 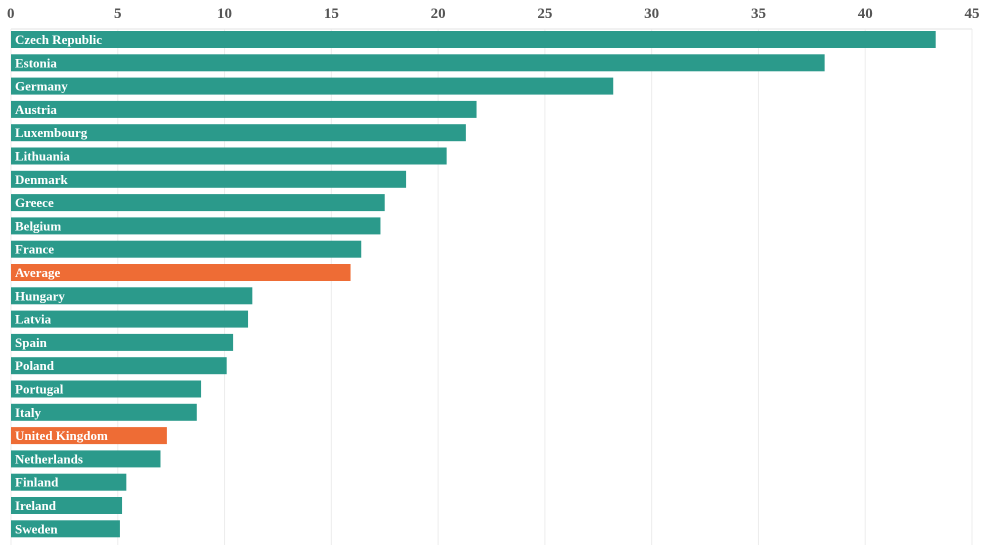 I want to click on bar-label: Italy, so click(x=28, y=412).